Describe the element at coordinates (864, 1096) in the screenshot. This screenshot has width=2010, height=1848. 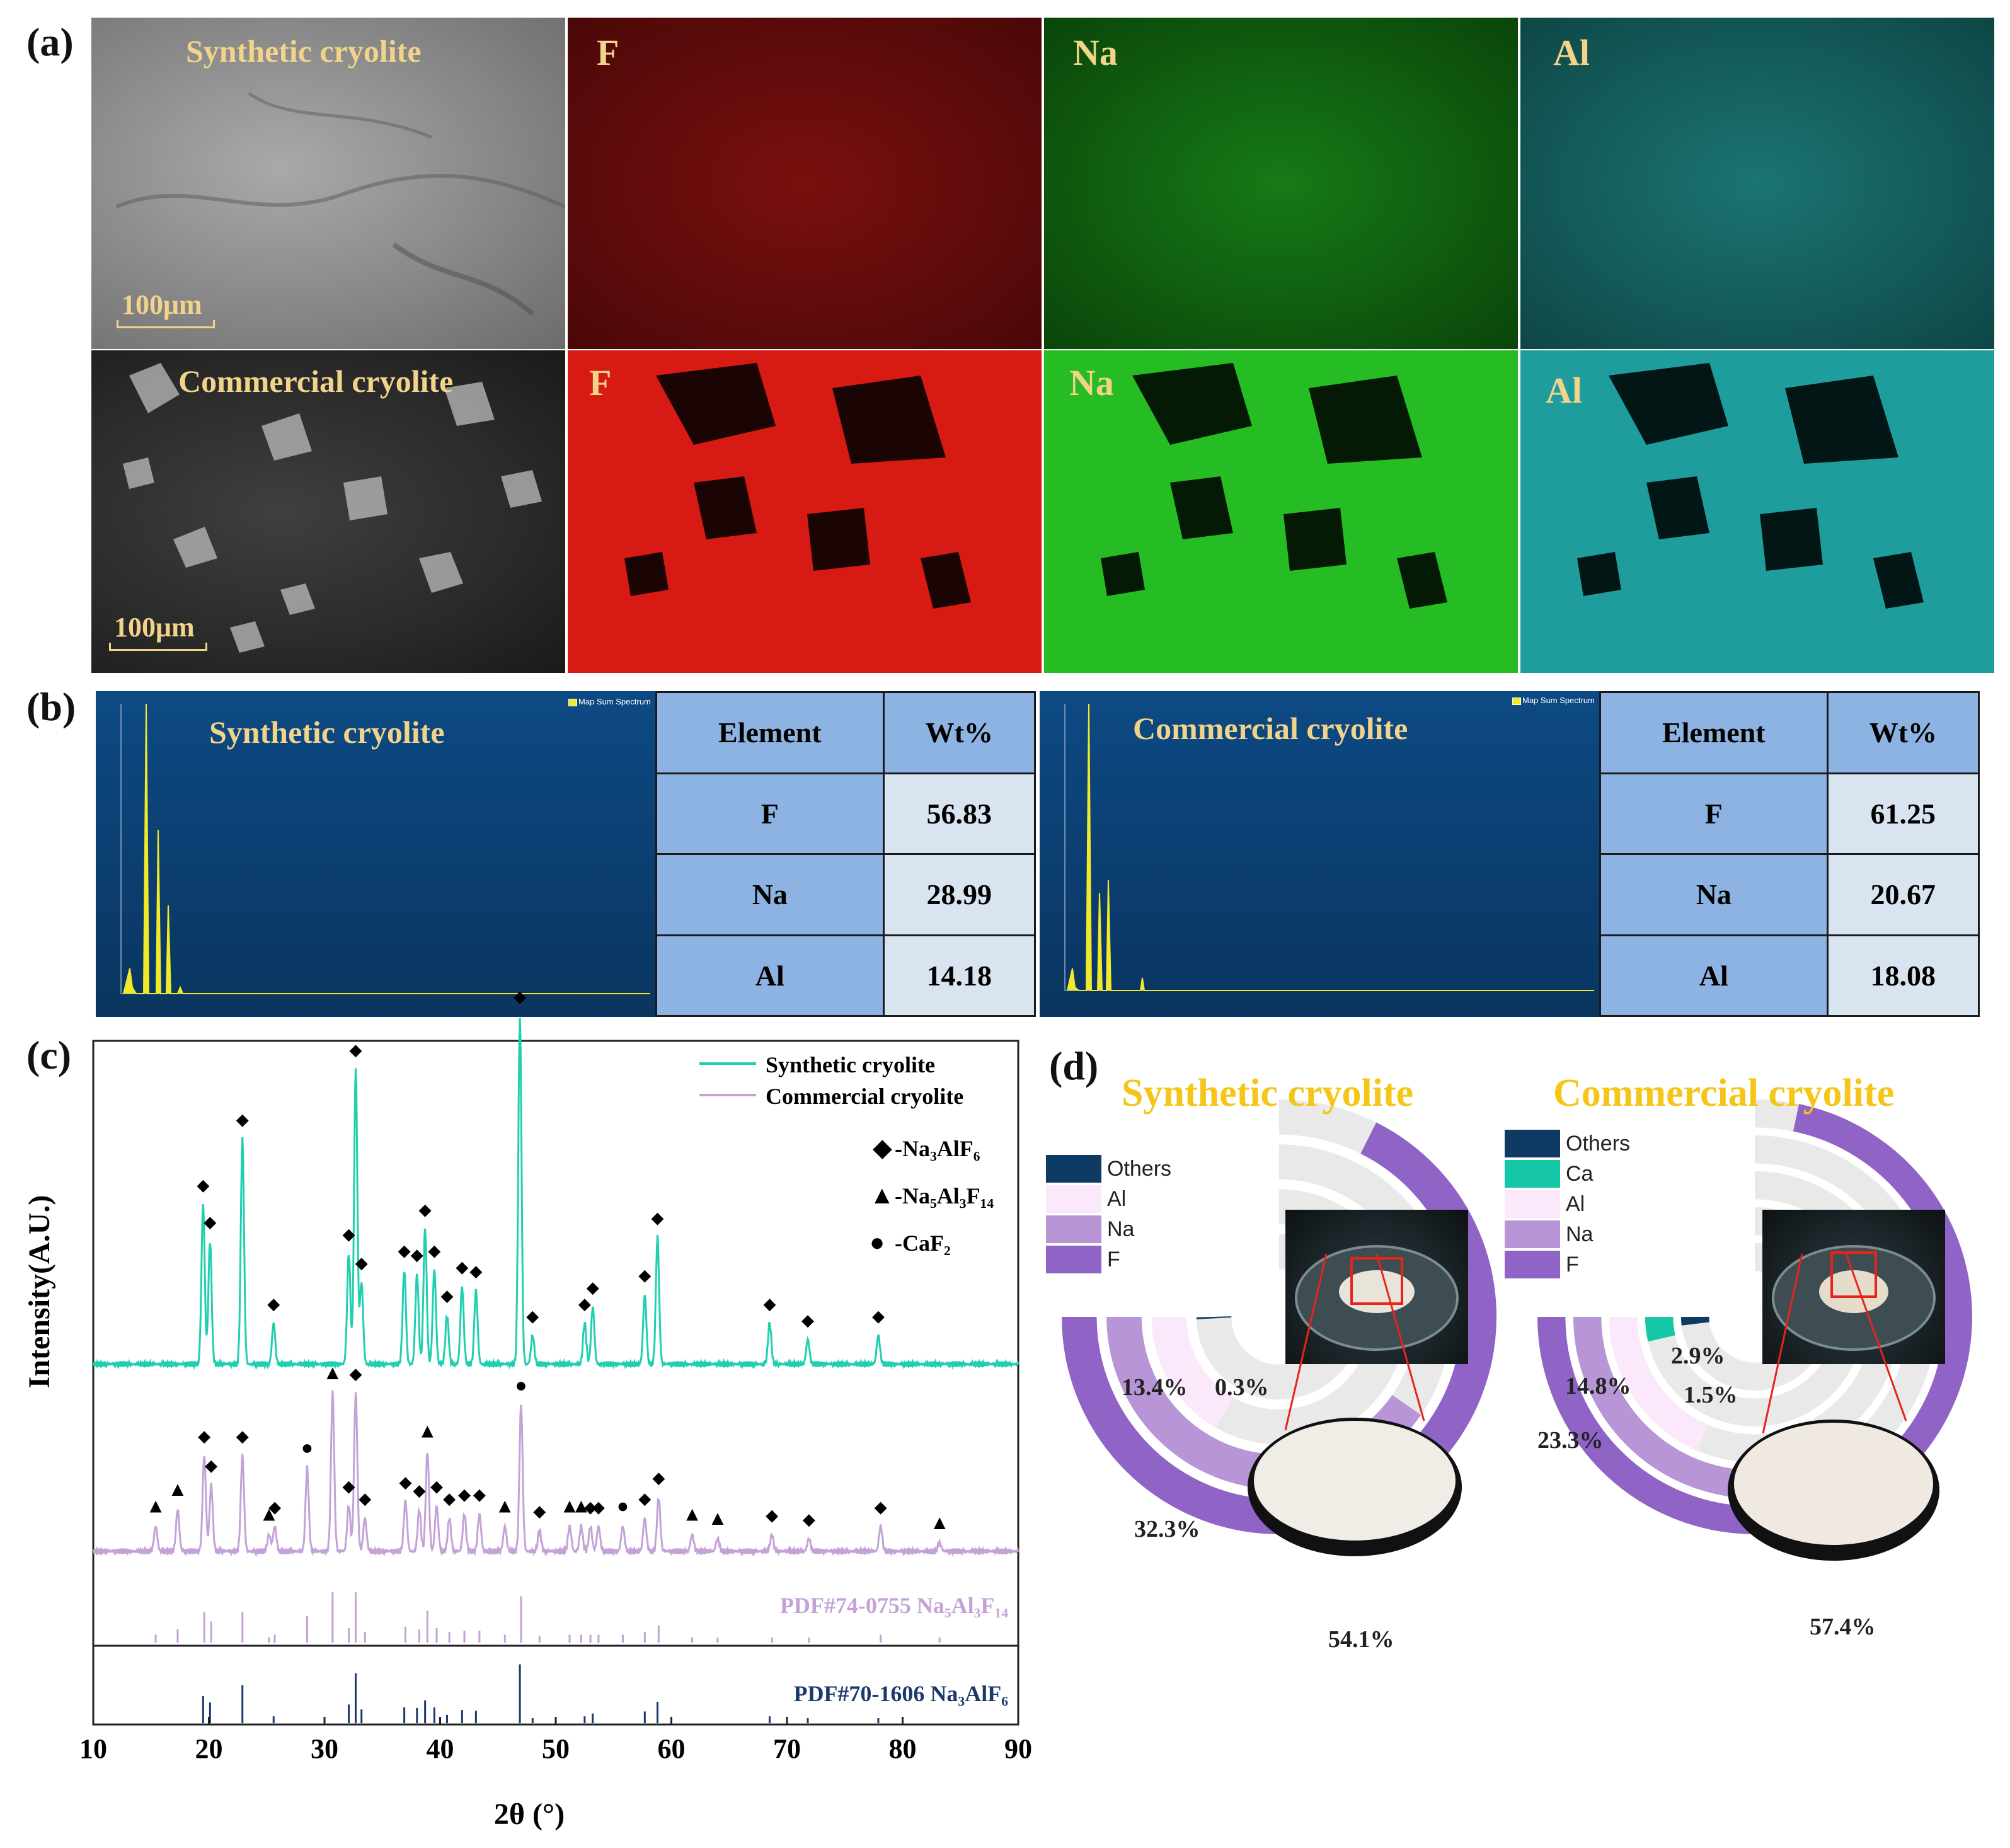
I see `legend-text-commercial: Commercial cryolite` at that location.